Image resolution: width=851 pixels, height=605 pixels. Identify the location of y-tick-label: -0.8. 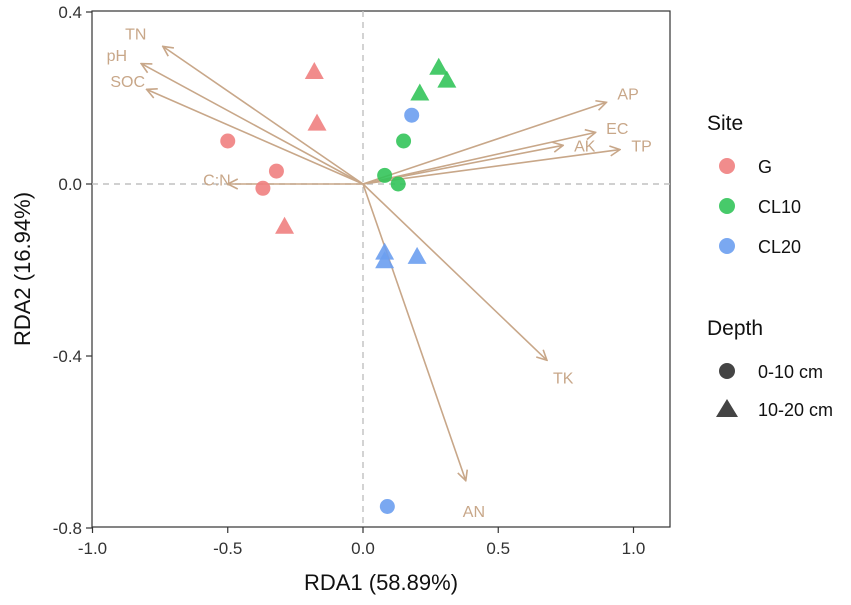
(67, 528).